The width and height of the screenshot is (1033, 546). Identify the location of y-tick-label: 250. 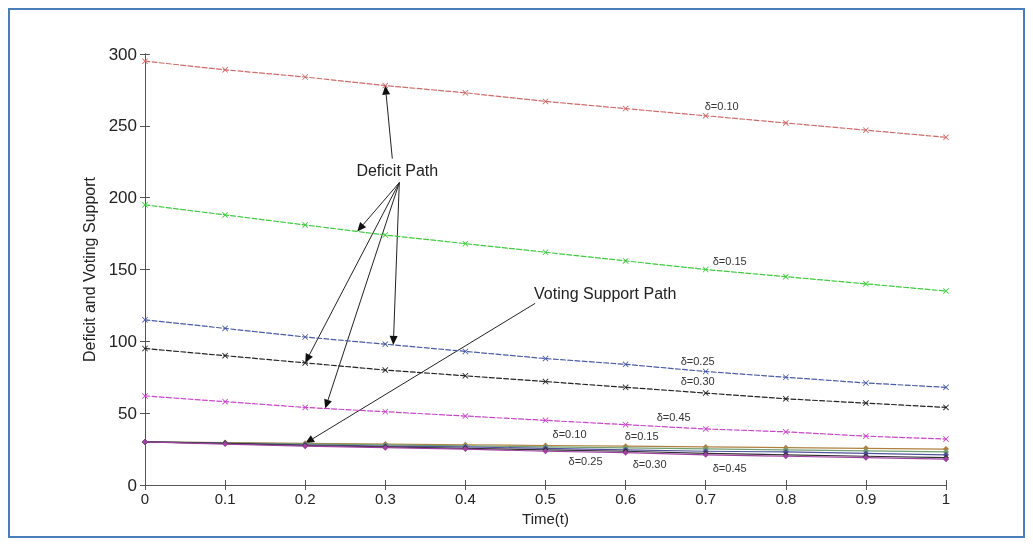
(122, 126).